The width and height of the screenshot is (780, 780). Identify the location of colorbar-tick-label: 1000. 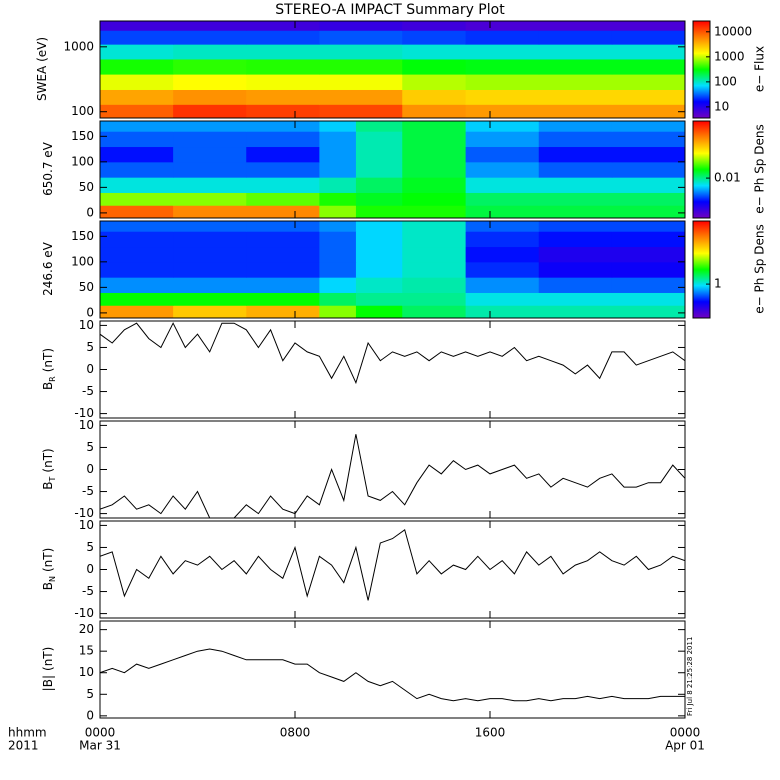
(729, 56).